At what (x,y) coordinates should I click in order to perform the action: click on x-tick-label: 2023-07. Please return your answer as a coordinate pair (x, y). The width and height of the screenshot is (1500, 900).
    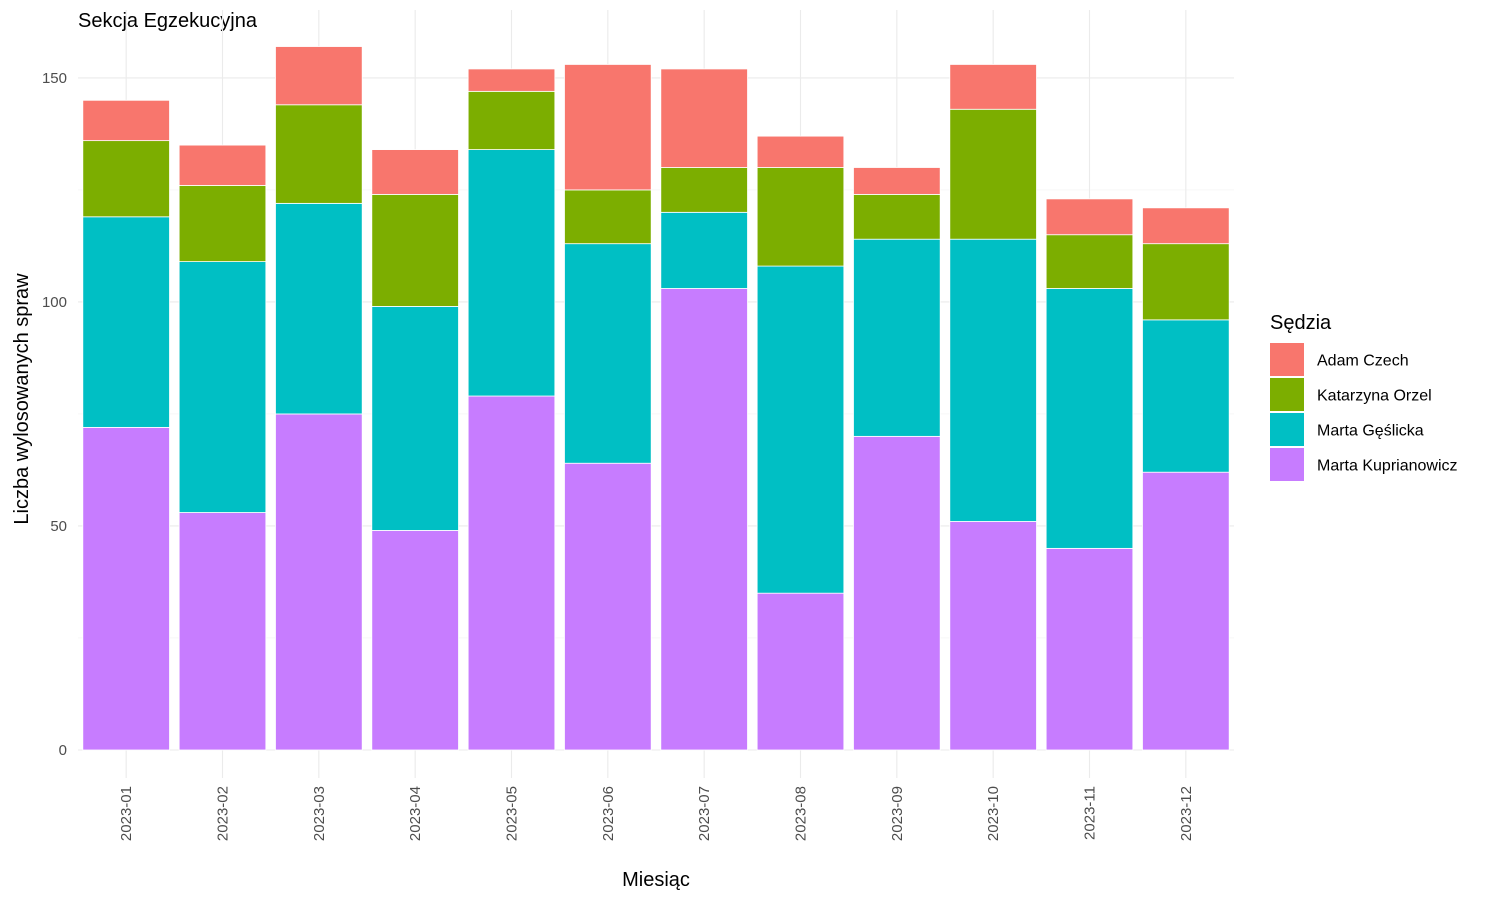
    Looking at the image, I should click on (704, 813).